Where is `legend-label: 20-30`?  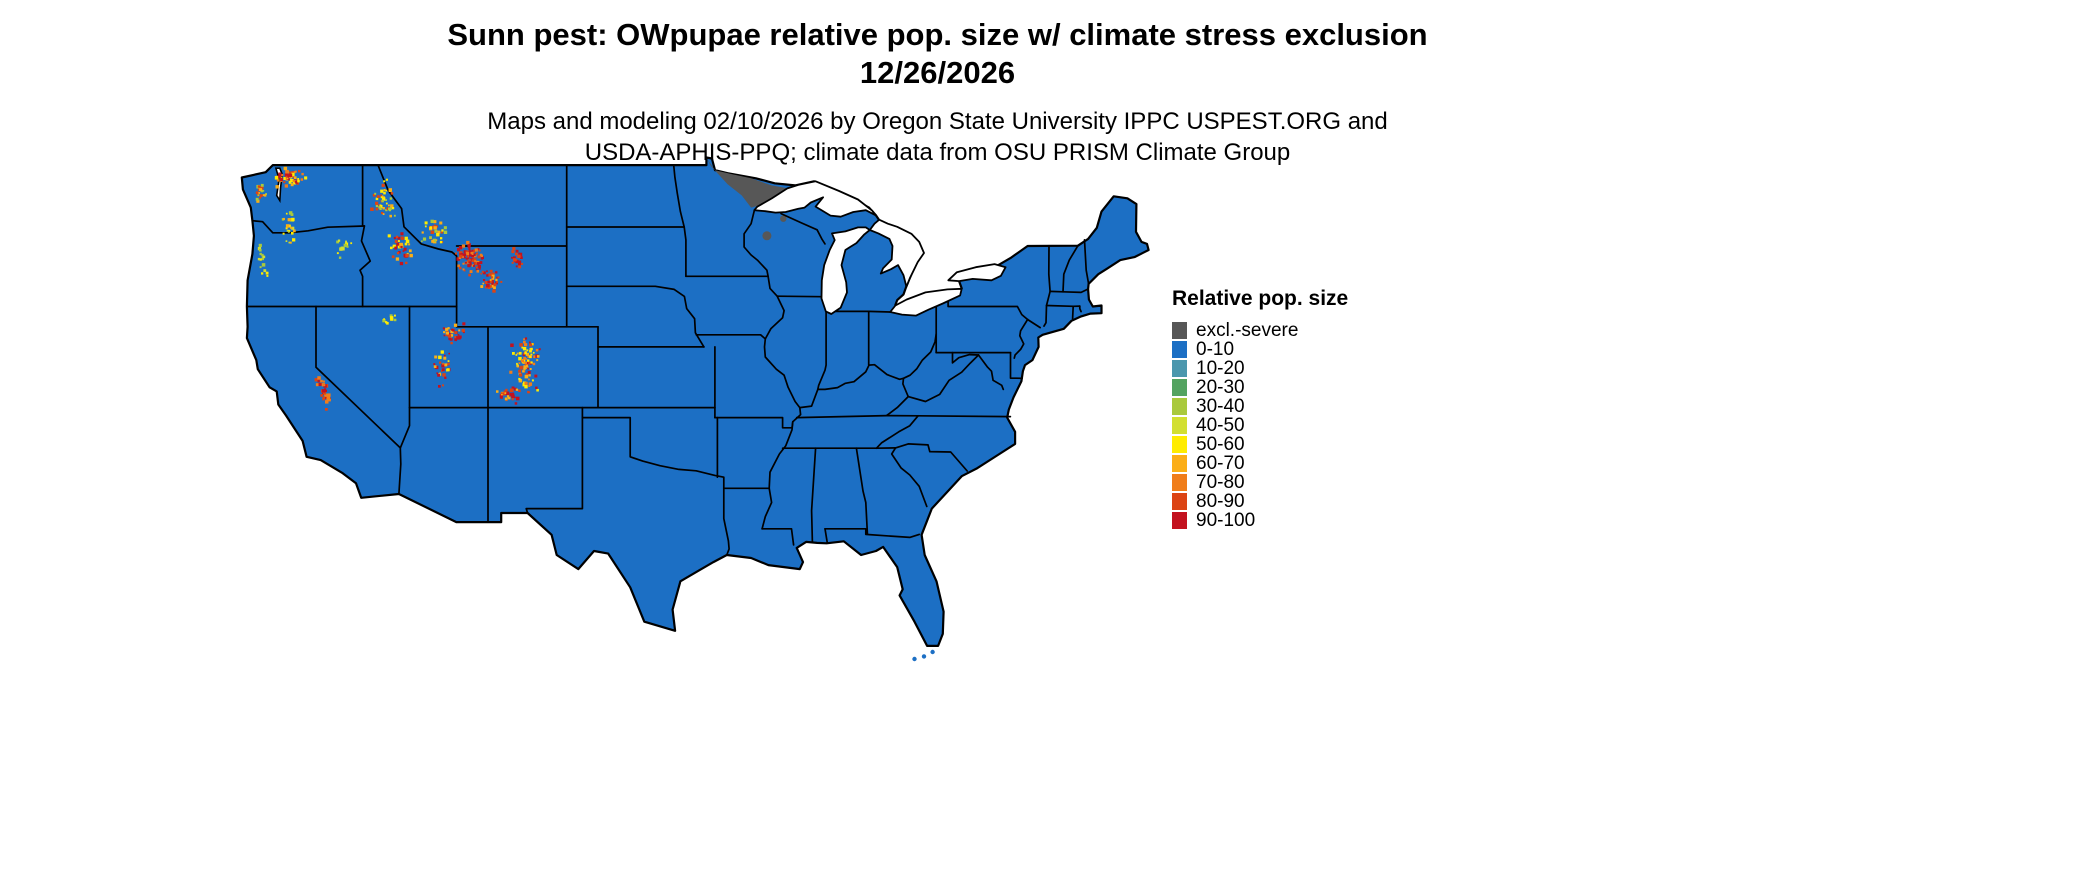 legend-label: 20-30 is located at coordinates (1220, 387).